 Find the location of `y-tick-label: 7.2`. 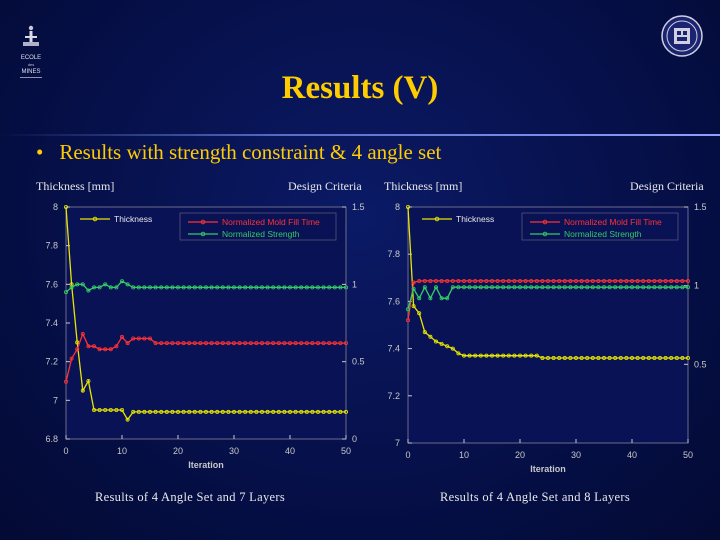

y-tick-label: 7.2 is located at coordinates (393, 396).